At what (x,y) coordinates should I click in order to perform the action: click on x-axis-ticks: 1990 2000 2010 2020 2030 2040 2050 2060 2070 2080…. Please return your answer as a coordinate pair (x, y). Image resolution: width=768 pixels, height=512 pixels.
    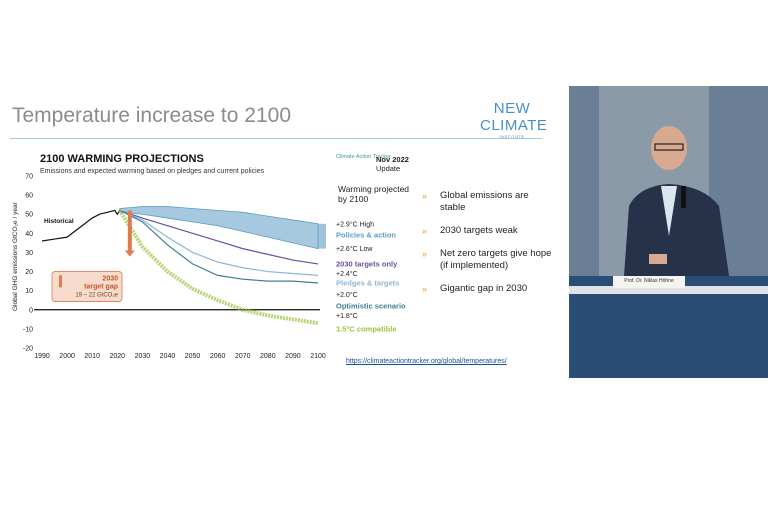
    Looking at the image, I should click on (180, 356).